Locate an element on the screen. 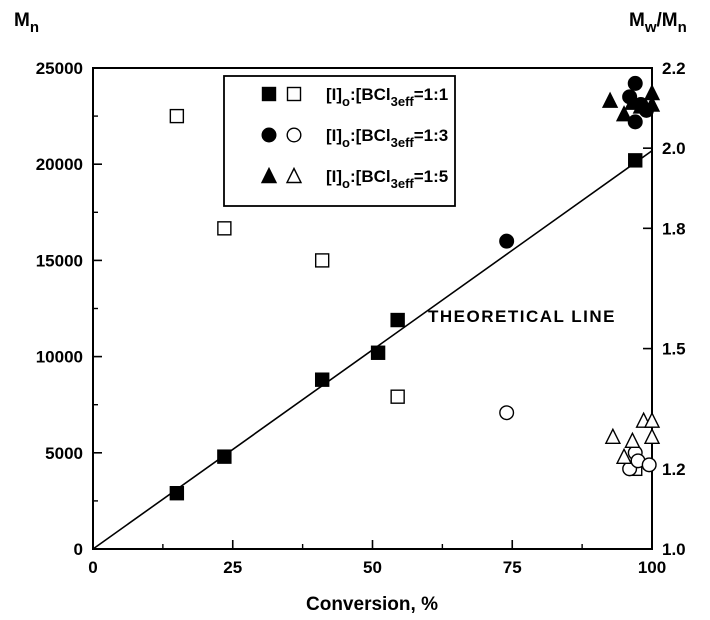 The width and height of the screenshot is (710, 620). y-right-tick-label: 2.2 is located at coordinates (674, 68).